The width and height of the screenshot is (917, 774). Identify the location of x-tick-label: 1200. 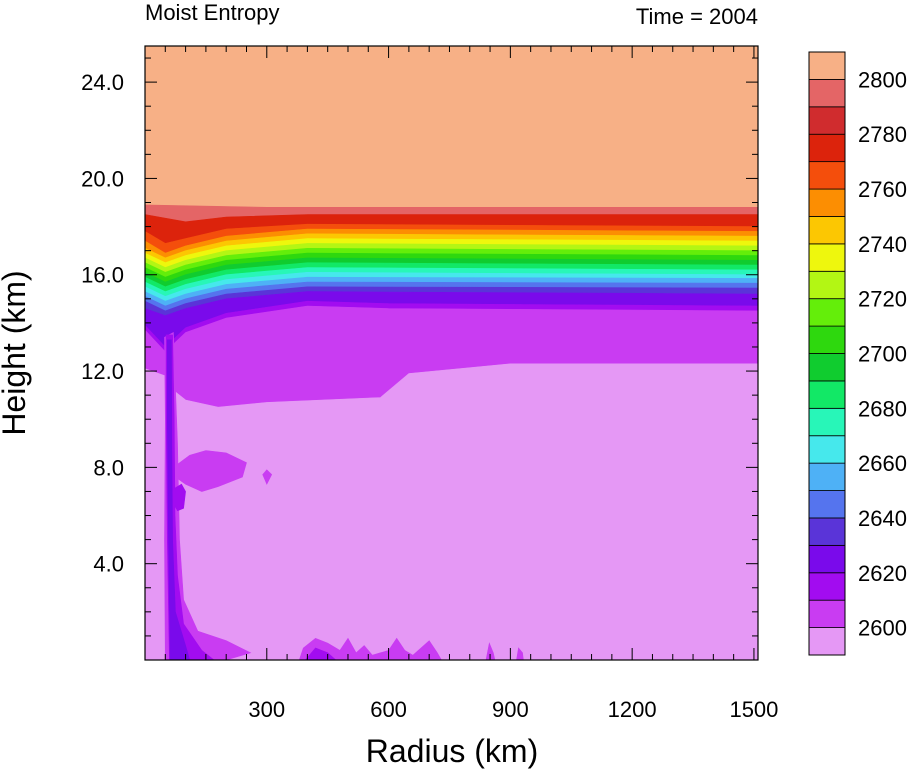
(632, 709).